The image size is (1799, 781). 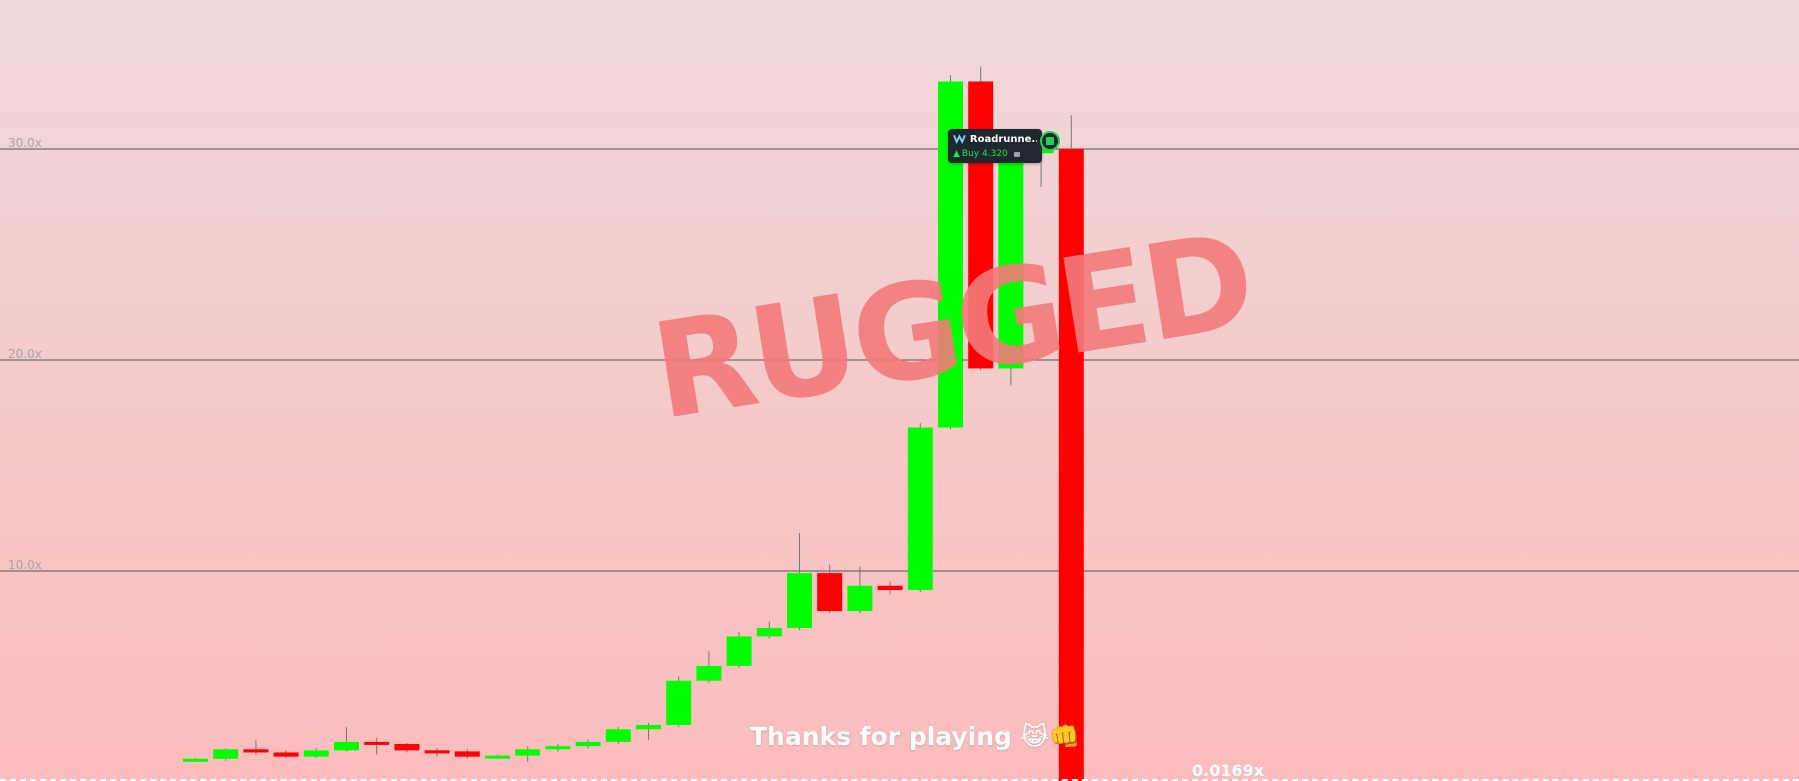 What do you see at coordinates (984, 154) in the screenshot?
I see `trade-action: Buy 4.320` at bounding box center [984, 154].